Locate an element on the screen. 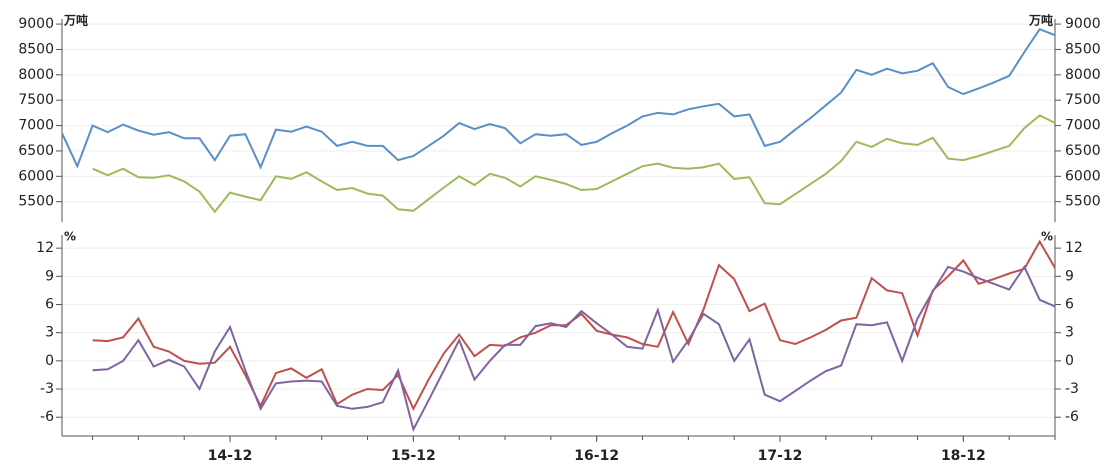 The width and height of the screenshot is (1110, 466). x-tick-label: 17-12 is located at coordinates (780, 456).